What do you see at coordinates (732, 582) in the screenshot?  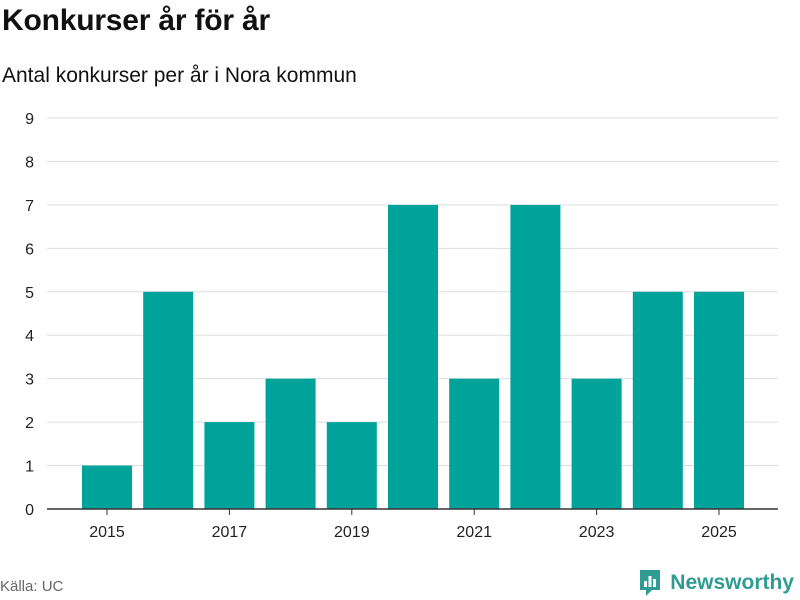 I see `brand-name: Newsworthy` at bounding box center [732, 582].